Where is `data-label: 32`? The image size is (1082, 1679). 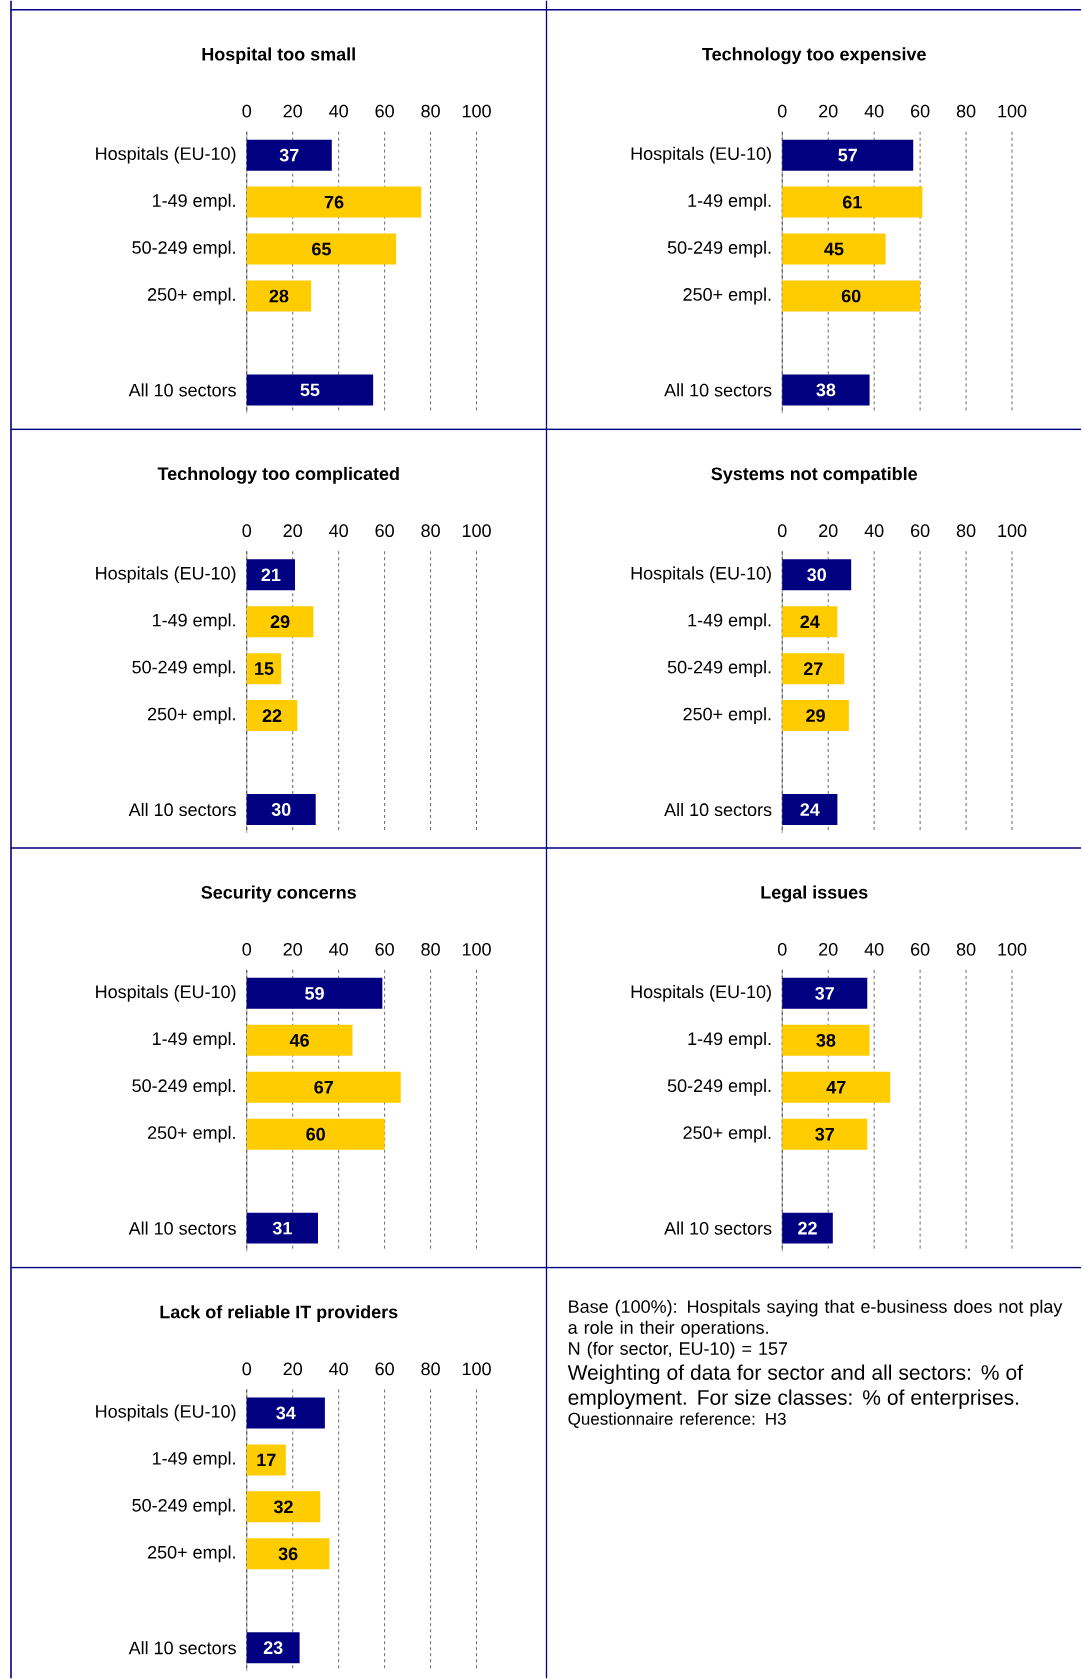 data-label: 32 is located at coordinates (283, 1507).